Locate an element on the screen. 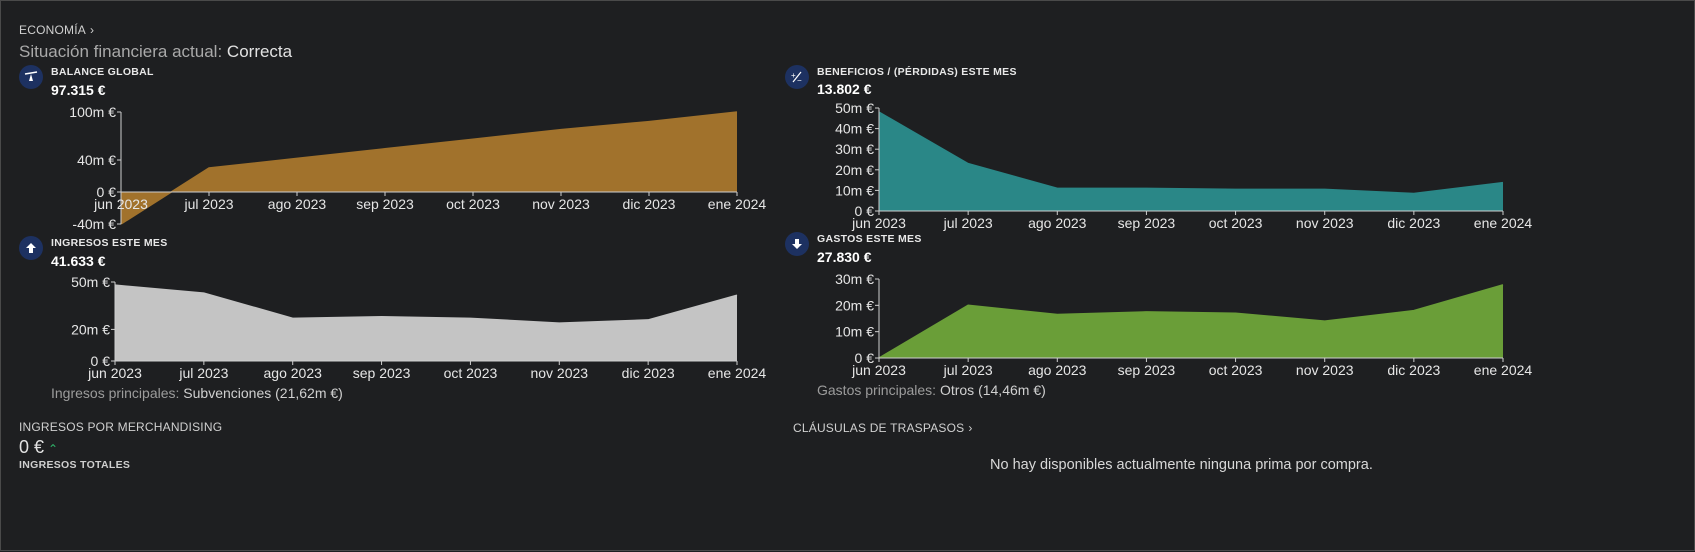  expenses-x-tick-label: nov 2023 is located at coordinates (1325, 370).